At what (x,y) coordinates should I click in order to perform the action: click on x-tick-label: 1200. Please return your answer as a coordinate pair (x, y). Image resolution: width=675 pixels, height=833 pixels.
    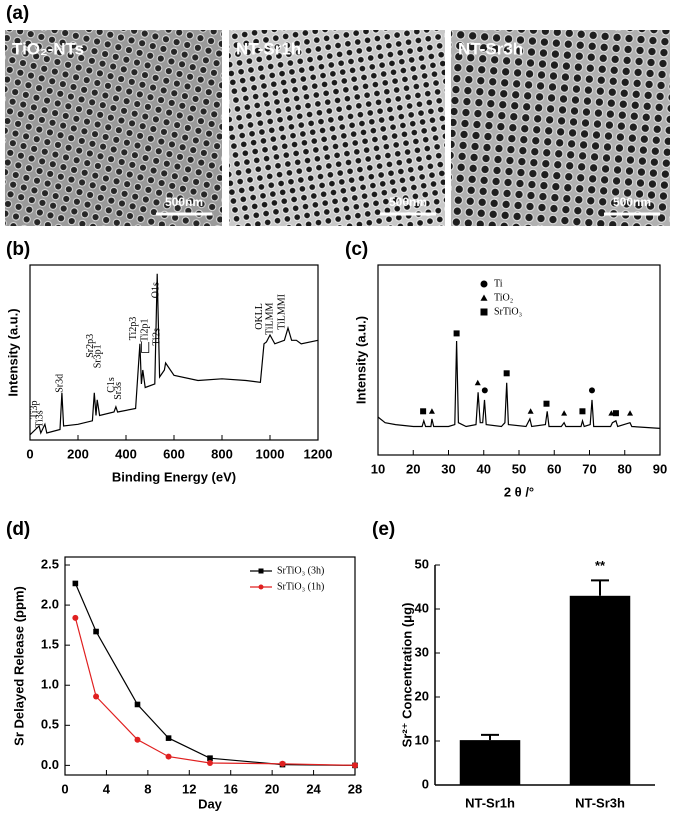
    Looking at the image, I should click on (318, 453).